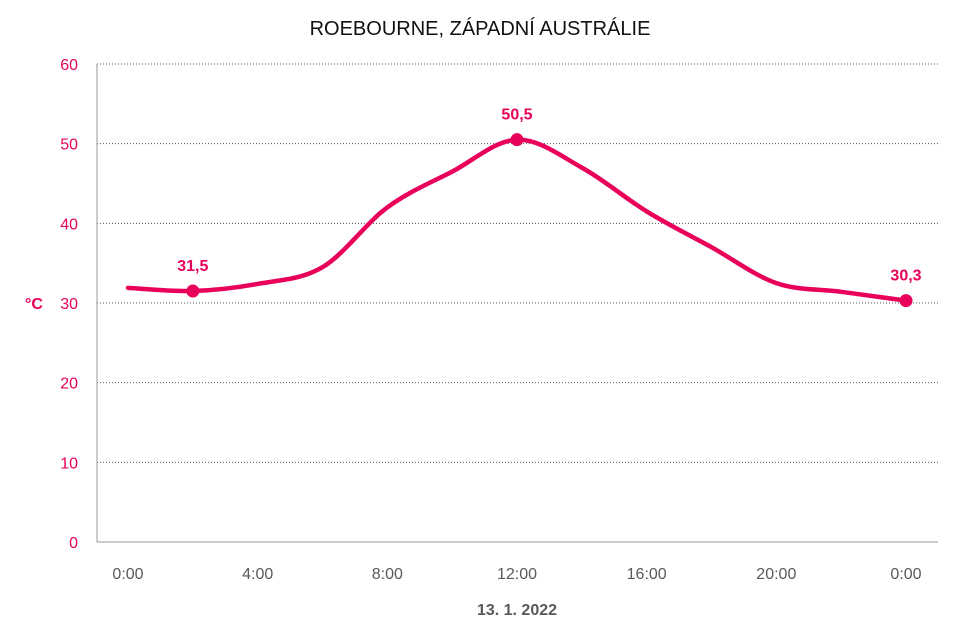 Image resolution: width=960 pixels, height=640 pixels. Describe the element at coordinates (34, 304) in the screenshot. I see `y-axis-label: °C` at that location.